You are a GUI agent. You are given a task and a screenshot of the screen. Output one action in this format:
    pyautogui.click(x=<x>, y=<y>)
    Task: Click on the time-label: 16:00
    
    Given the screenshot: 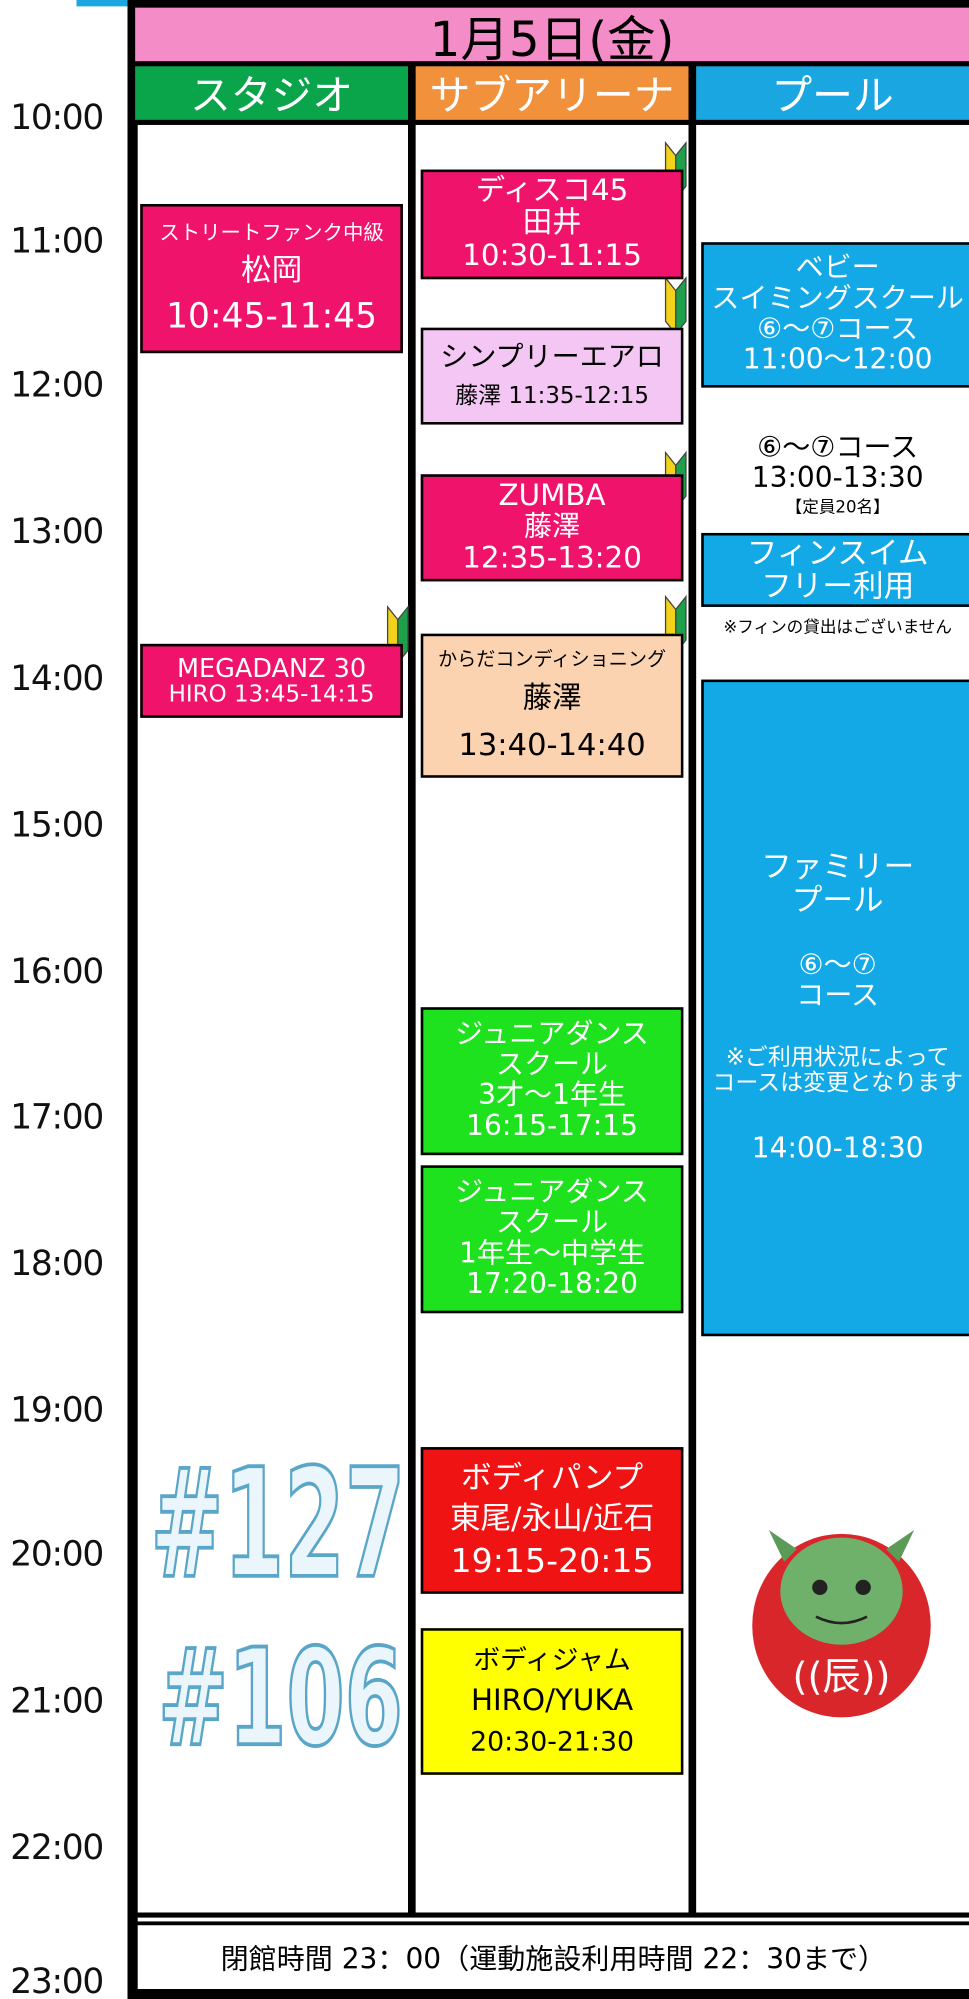 What is the action you would take?
    pyautogui.click(x=57, y=972)
    